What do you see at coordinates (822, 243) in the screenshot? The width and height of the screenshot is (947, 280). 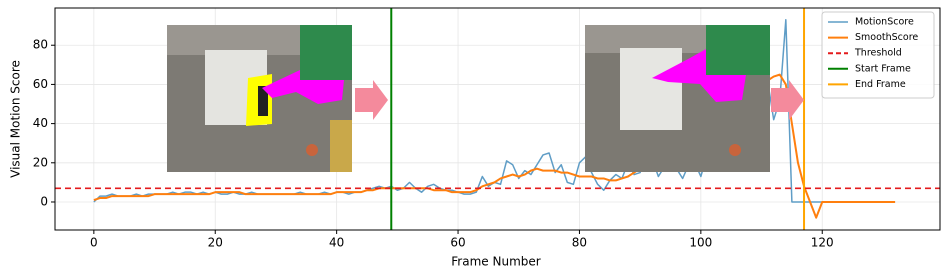 I see `x-tick-label: 120` at bounding box center [822, 243].